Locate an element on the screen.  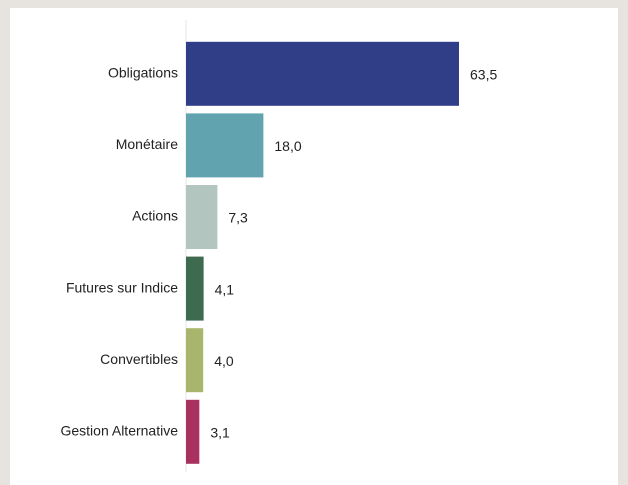
category-label: Monétaire is located at coordinates (147, 144).